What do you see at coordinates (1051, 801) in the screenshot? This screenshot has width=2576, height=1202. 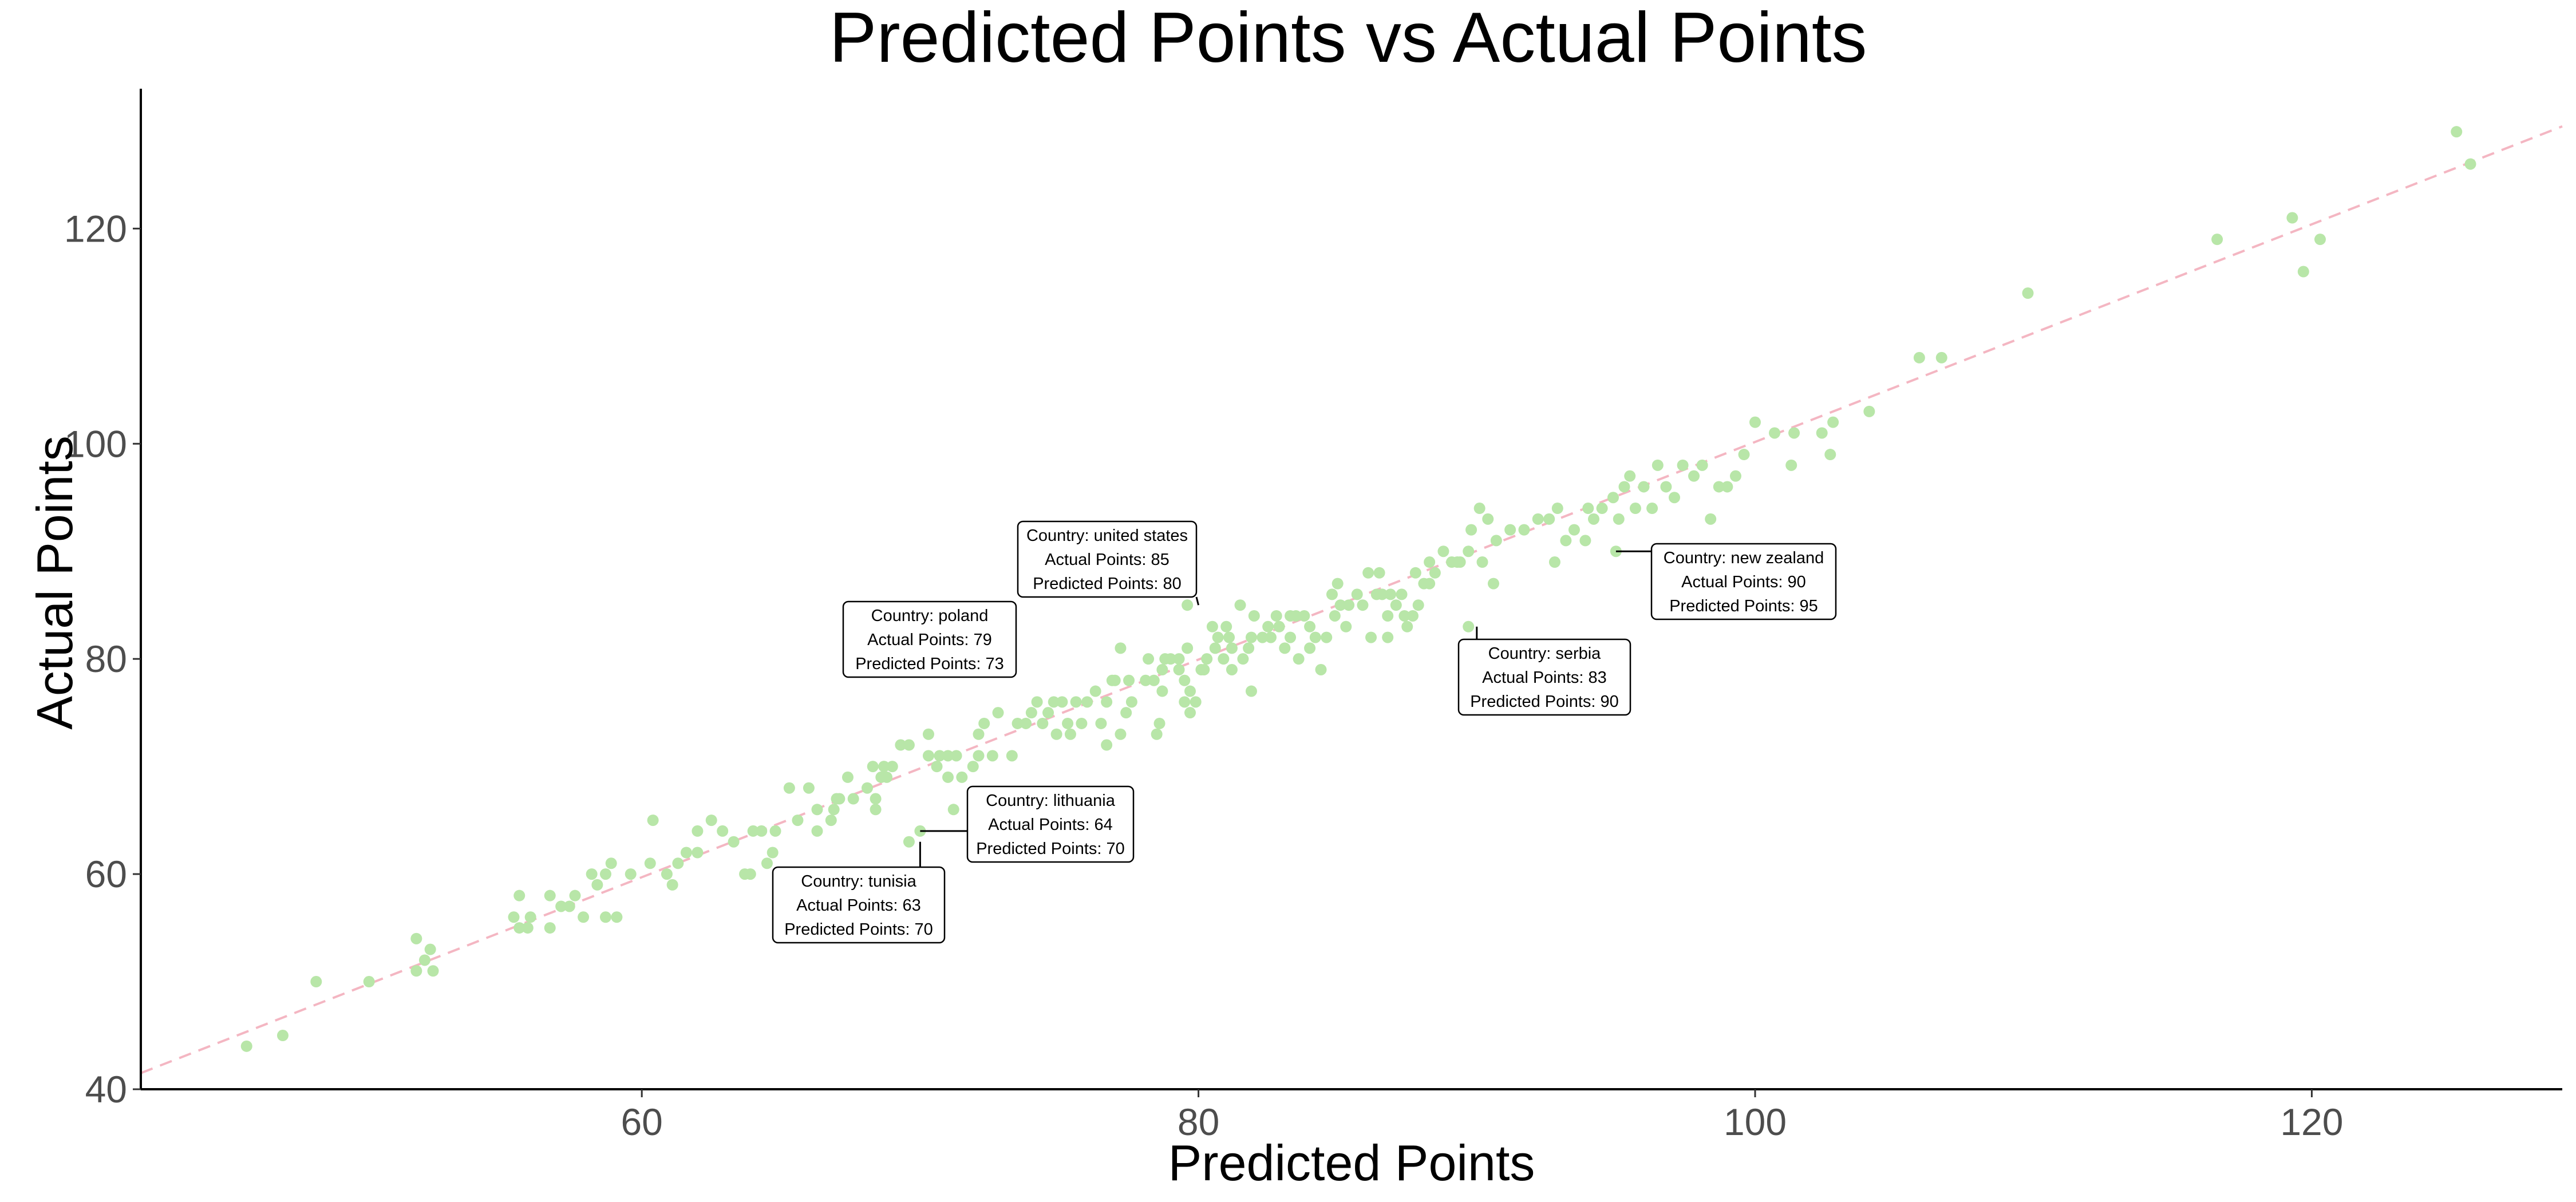 I see `annotation-text: Country: lithuania` at bounding box center [1051, 801].